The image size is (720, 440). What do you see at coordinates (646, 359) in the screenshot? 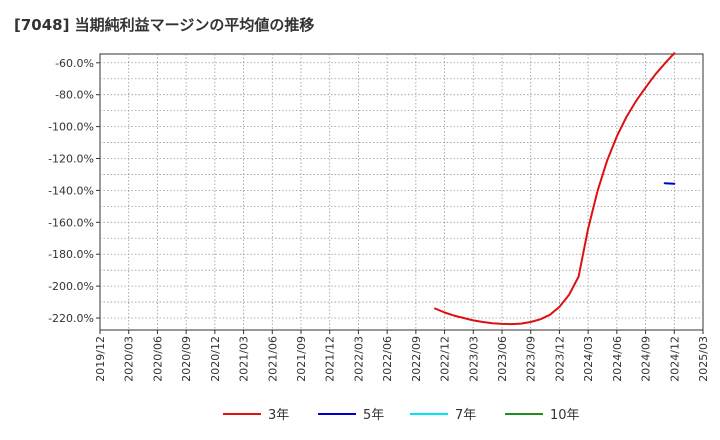
I see `x-tick-label: 2024/09` at bounding box center [646, 359].